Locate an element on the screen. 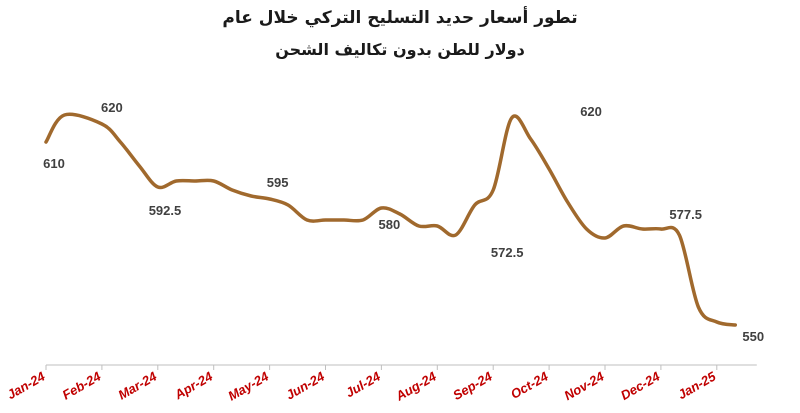 The image size is (800, 413). data-label: 592.5 is located at coordinates (165, 210).